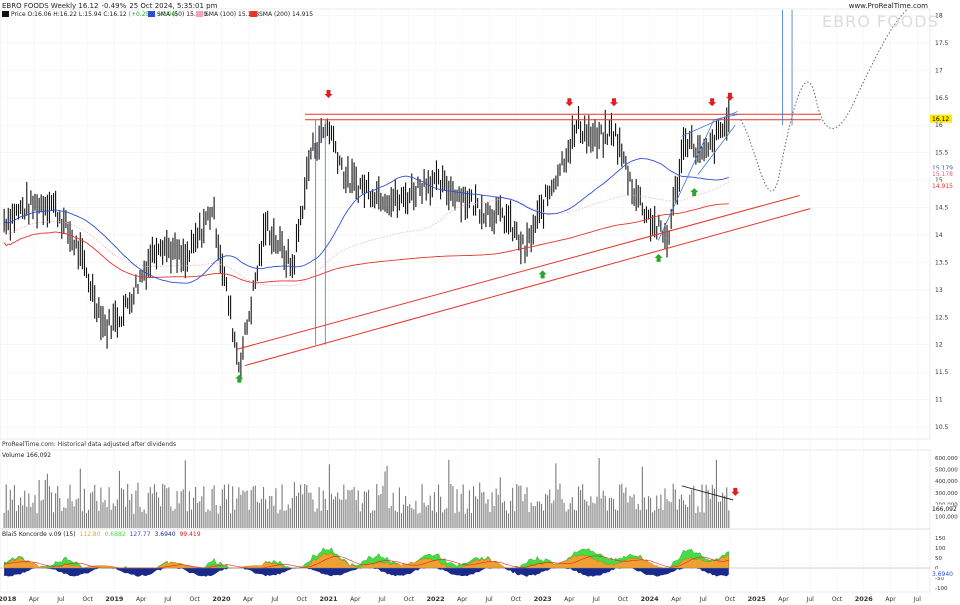 This screenshot has height=605, width=960. I want to click on indicator-axis: 150 100 50 0 -50 -100, so click(941, 564).